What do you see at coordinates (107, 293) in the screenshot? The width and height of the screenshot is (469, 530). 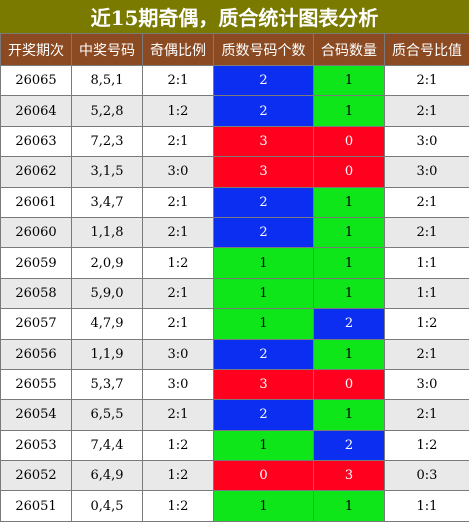 I see `cell-numbers: 5,9,0` at bounding box center [107, 293].